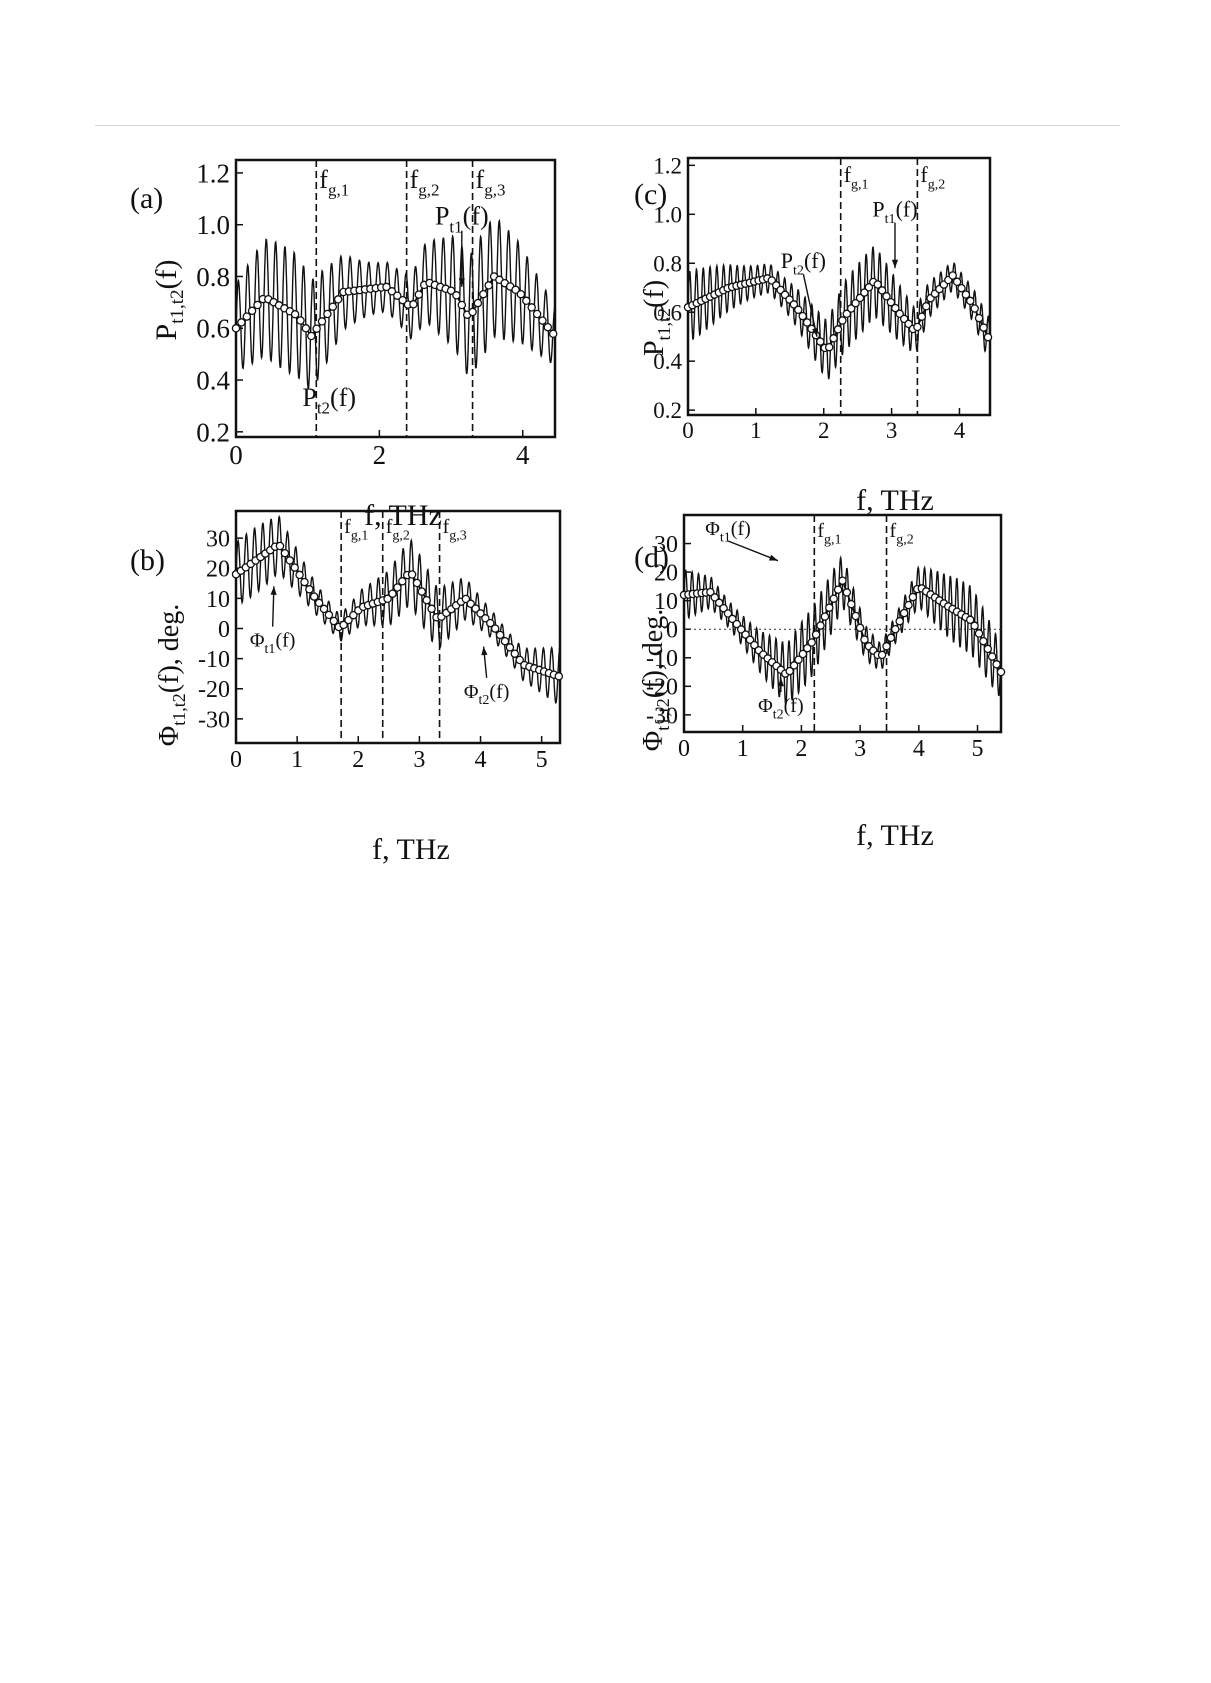 Image resolution: width=1211 pixels, height=1683 pixels. What do you see at coordinates (894, 212) in the screenshot?
I see `annotation-c: Pt1(f)` at bounding box center [894, 212].